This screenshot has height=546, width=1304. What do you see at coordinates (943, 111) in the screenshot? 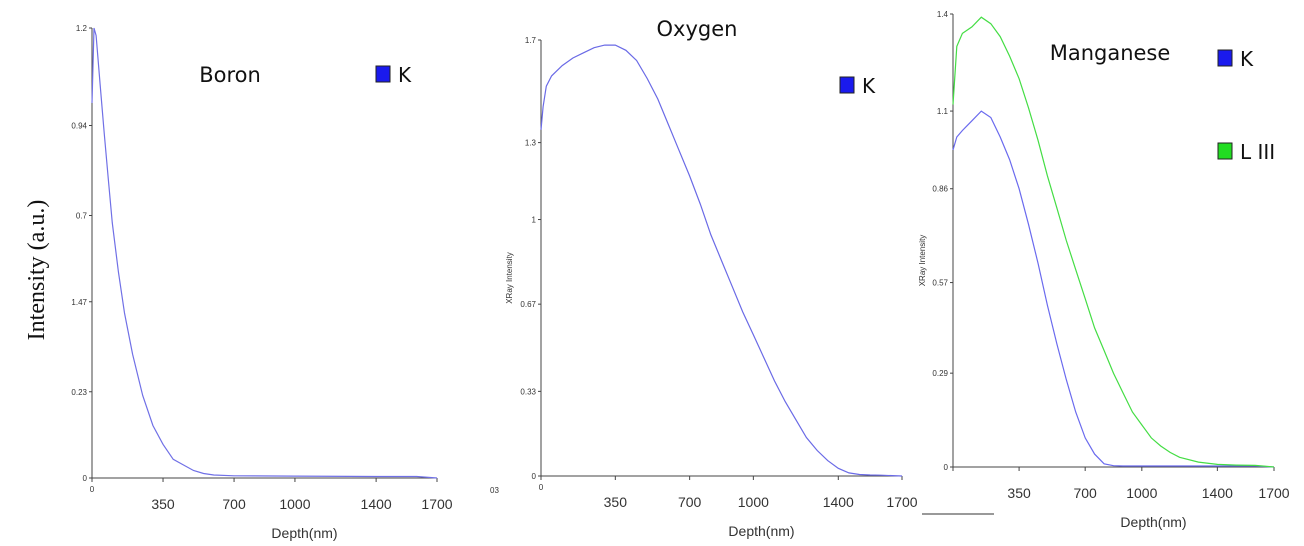
I see `y-tick-label: 1.1` at bounding box center [943, 111].